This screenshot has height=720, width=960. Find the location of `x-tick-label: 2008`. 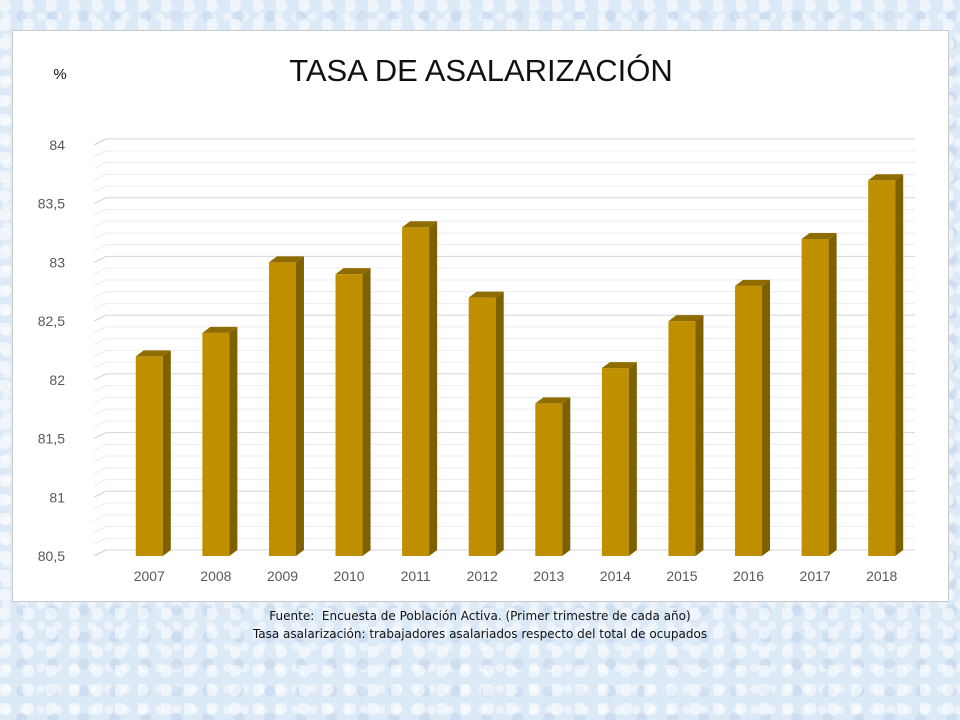

x-tick-label: 2008 is located at coordinates (215, 576).